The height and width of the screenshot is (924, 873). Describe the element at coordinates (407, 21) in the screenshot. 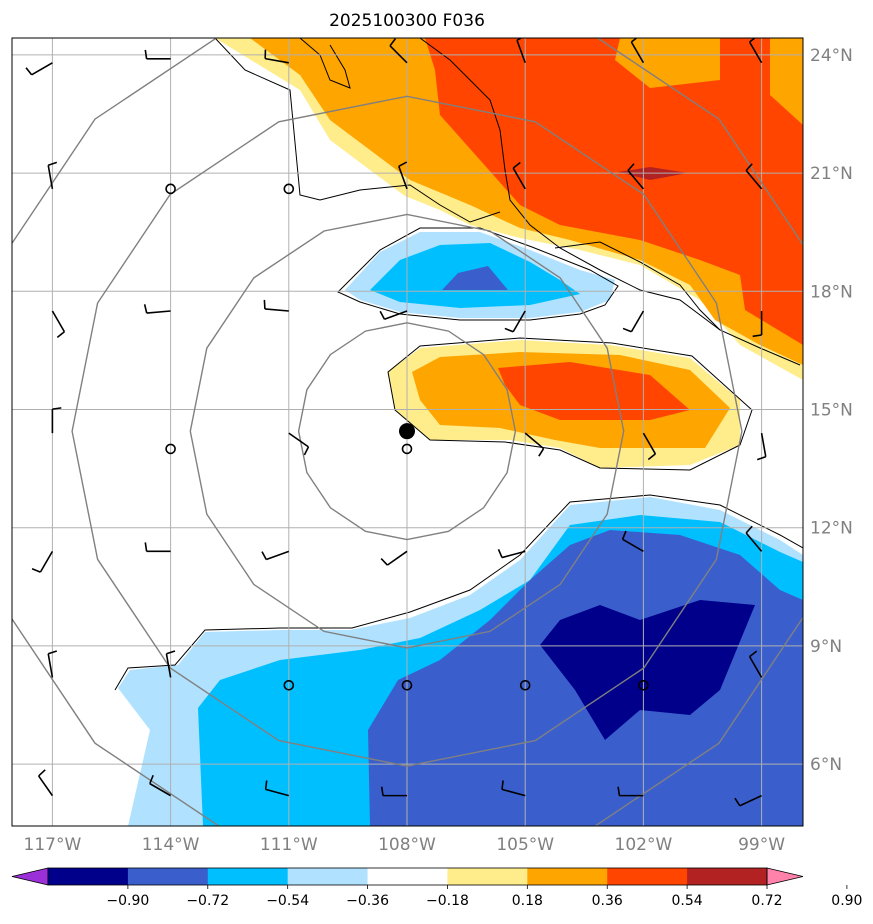

I see `map-title: 2025100300 F036` at that location.